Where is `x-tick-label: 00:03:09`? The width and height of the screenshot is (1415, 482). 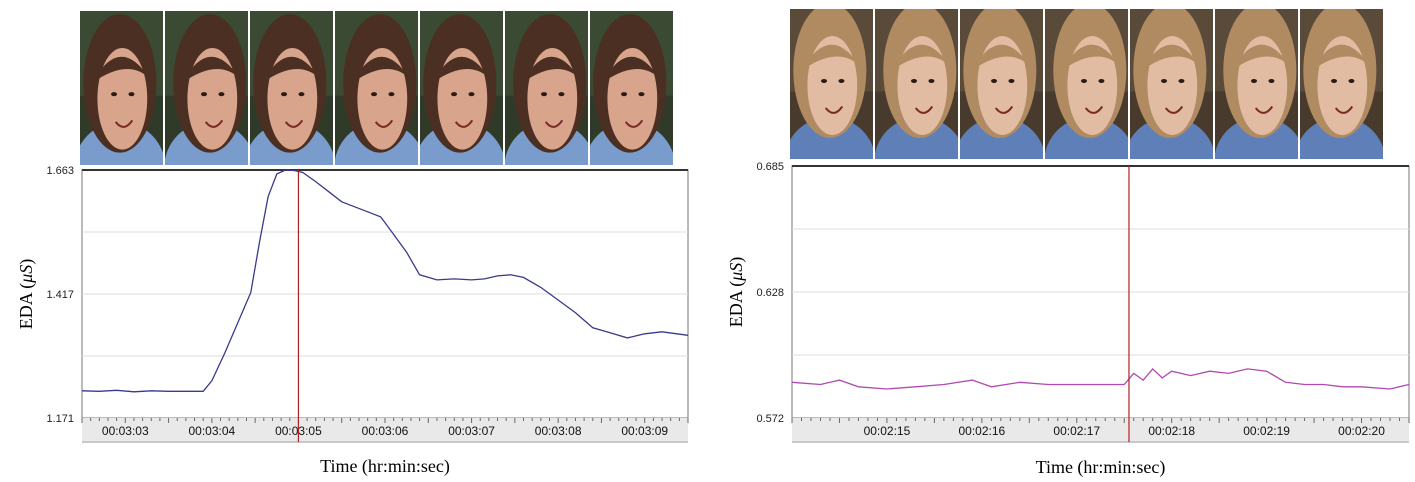 x-tick-label: 00:03:09 is located at coordinates (644, 431).